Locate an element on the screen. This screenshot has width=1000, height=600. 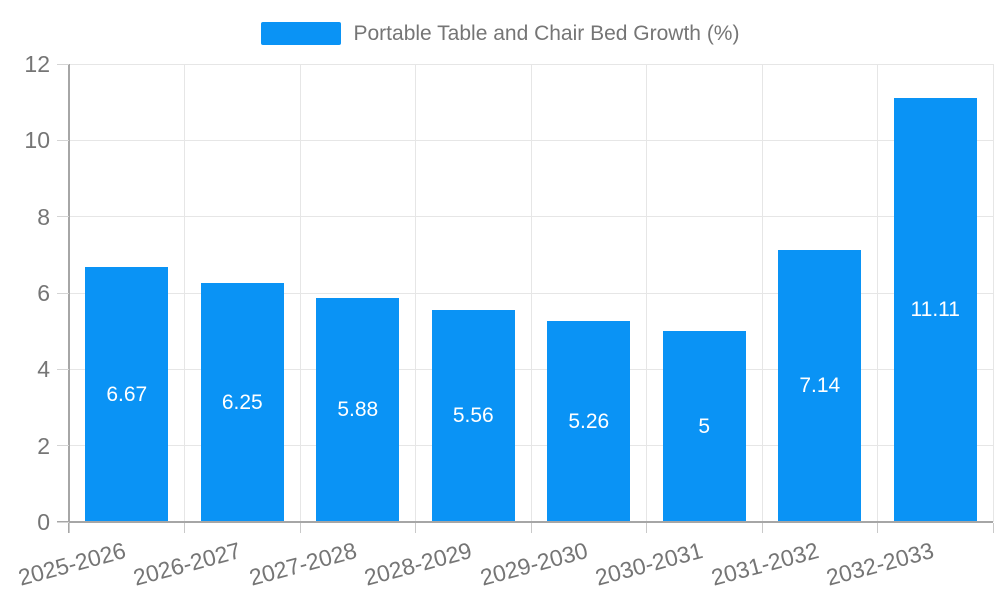
bar: 5.26 is located at coordinates (589, 421).